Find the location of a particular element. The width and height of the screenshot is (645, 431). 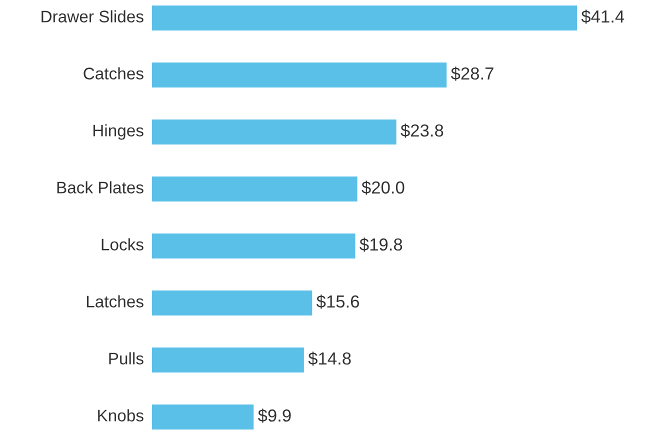

y-tick-label: Back Plates is located at coordinates (100, 187).